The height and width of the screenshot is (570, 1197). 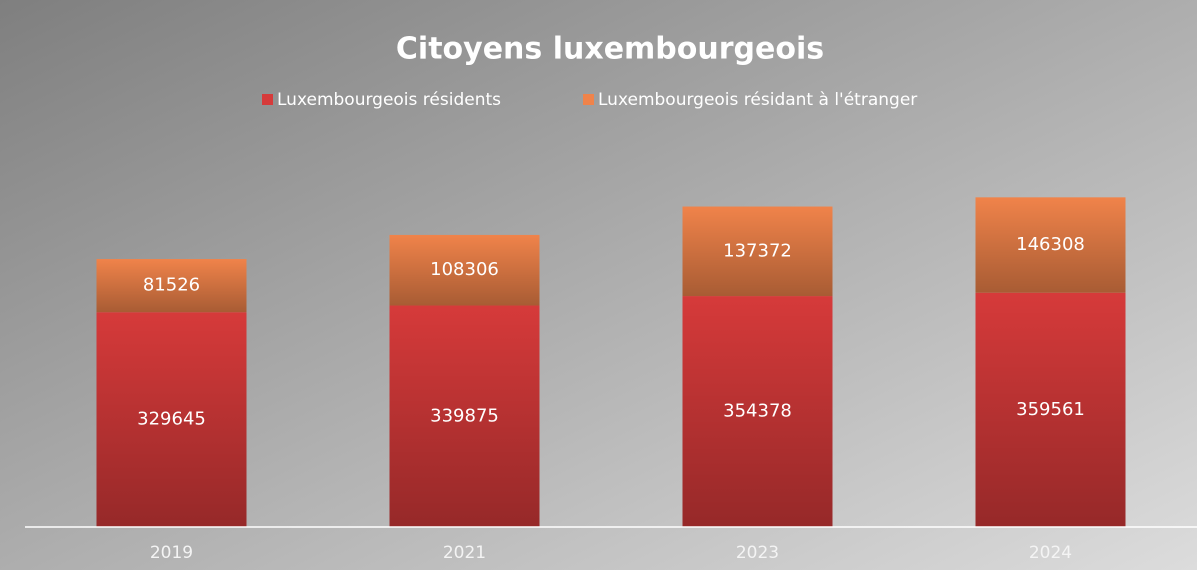 I want to click on data-label: 354378, so click(x=757, y=411).